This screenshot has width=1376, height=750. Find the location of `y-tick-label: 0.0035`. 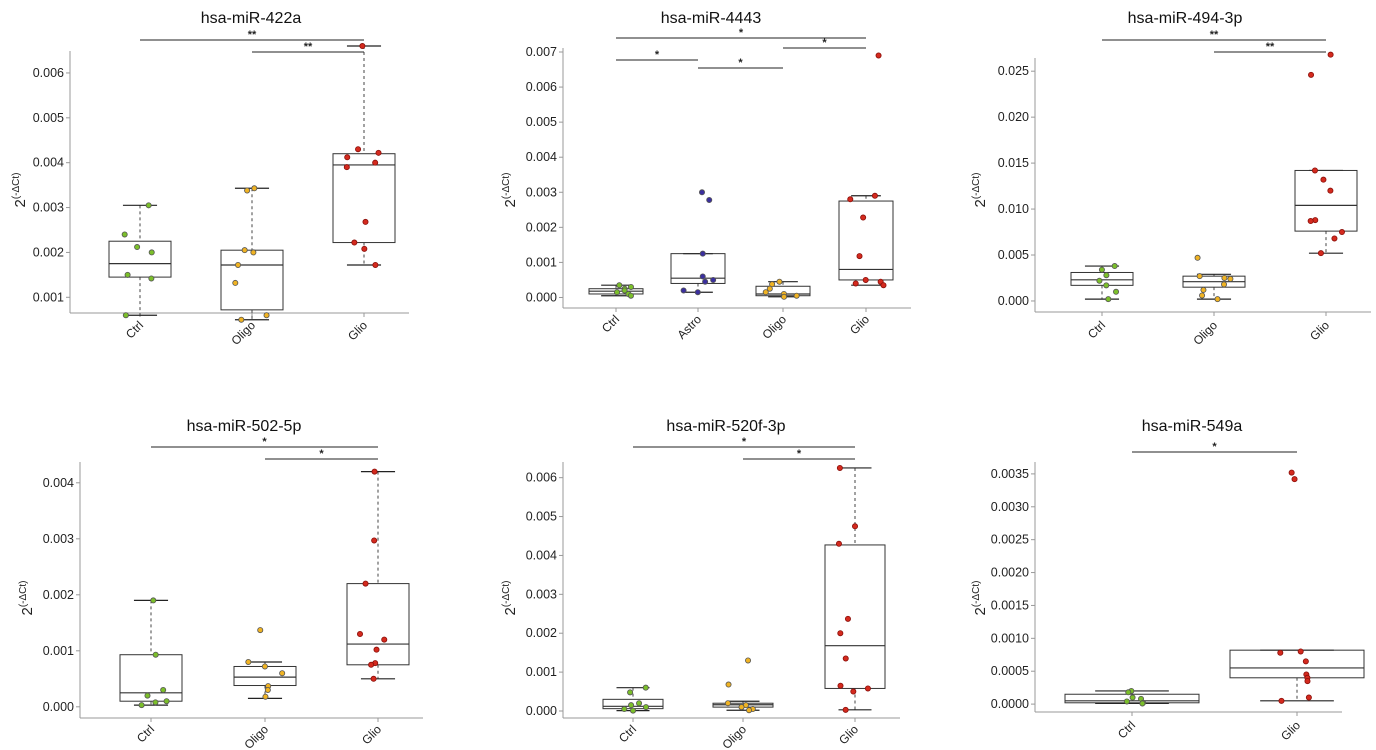

y-tick-label: 0.0035 is located at coordinates (1010, 474).